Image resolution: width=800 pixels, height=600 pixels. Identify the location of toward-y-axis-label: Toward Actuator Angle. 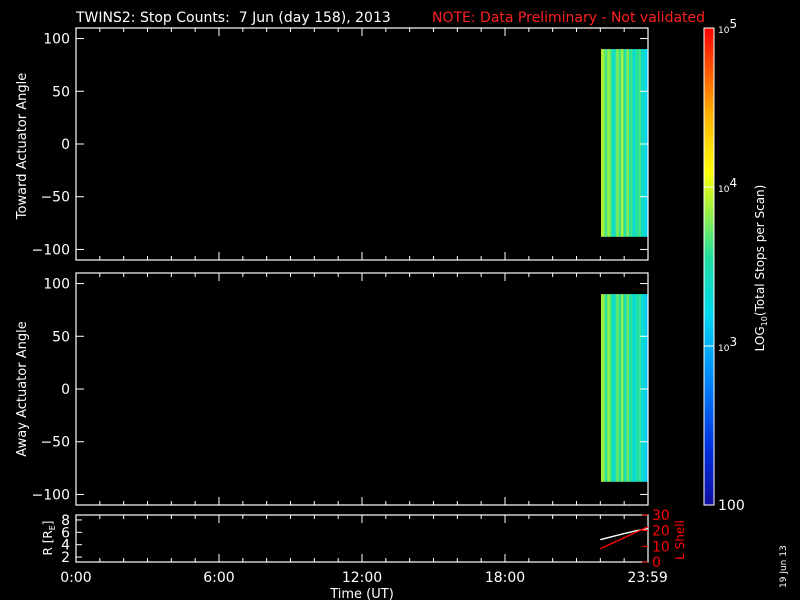
(22, 146).